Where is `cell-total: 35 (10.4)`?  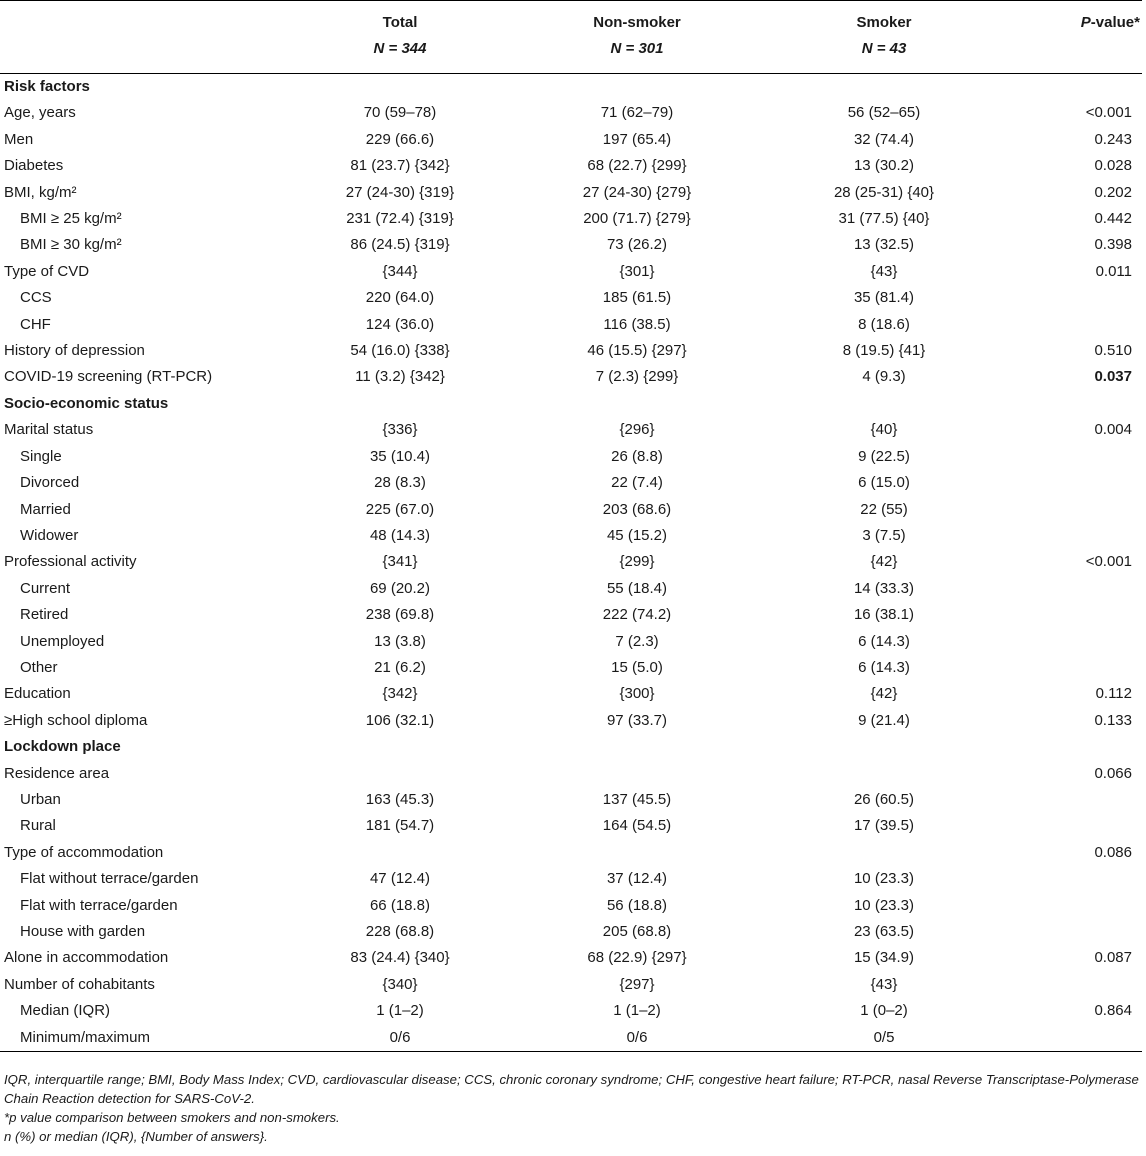
cell-total: 35 (10.4) is located at coordinates (400, 456).